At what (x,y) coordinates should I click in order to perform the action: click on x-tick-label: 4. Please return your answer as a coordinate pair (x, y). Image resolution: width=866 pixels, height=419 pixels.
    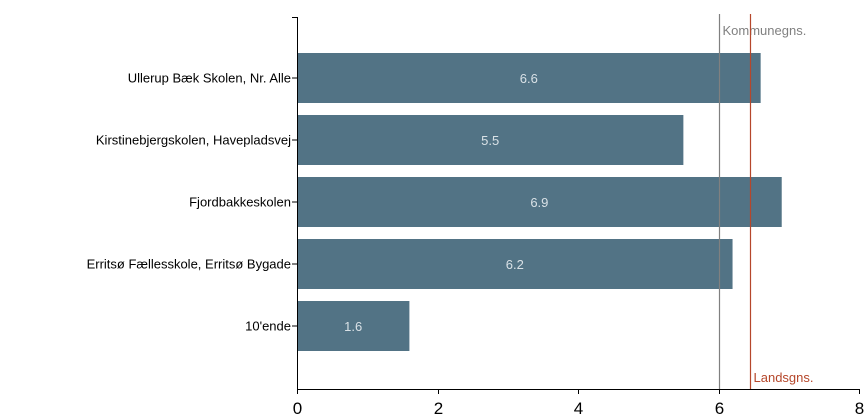
    Looking at the image, I should click on (578, 408).